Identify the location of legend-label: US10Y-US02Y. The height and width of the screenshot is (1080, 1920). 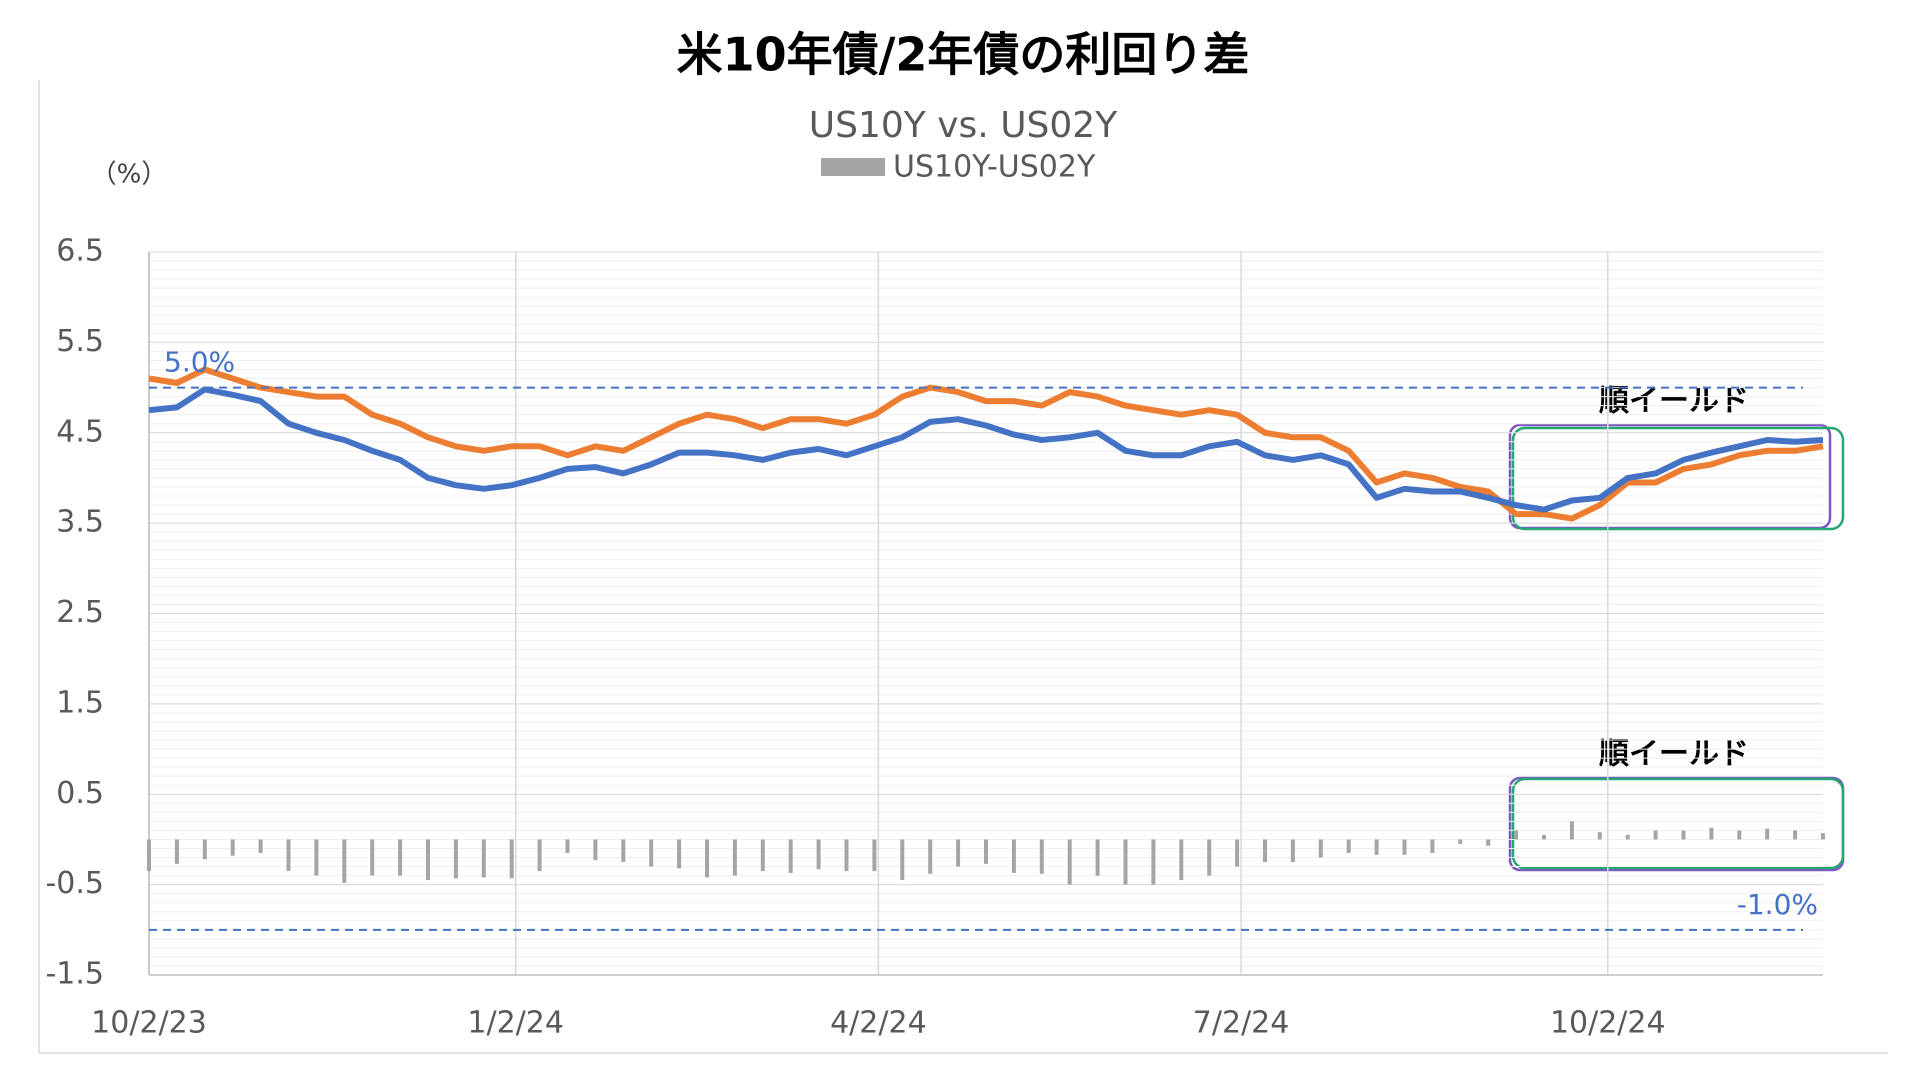
(994, 167).